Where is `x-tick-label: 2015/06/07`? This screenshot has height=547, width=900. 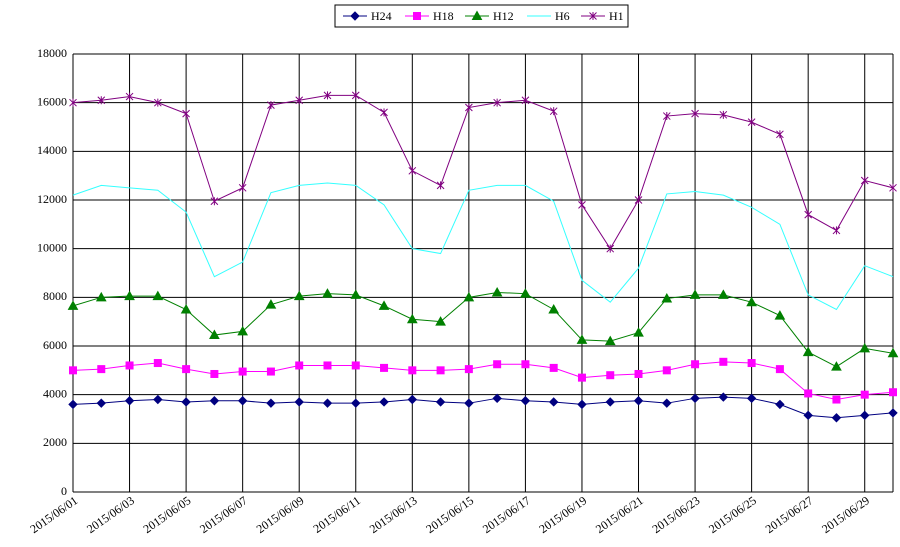
x-tick-label: 2015/06/07 is located at coordinates (223, 514).